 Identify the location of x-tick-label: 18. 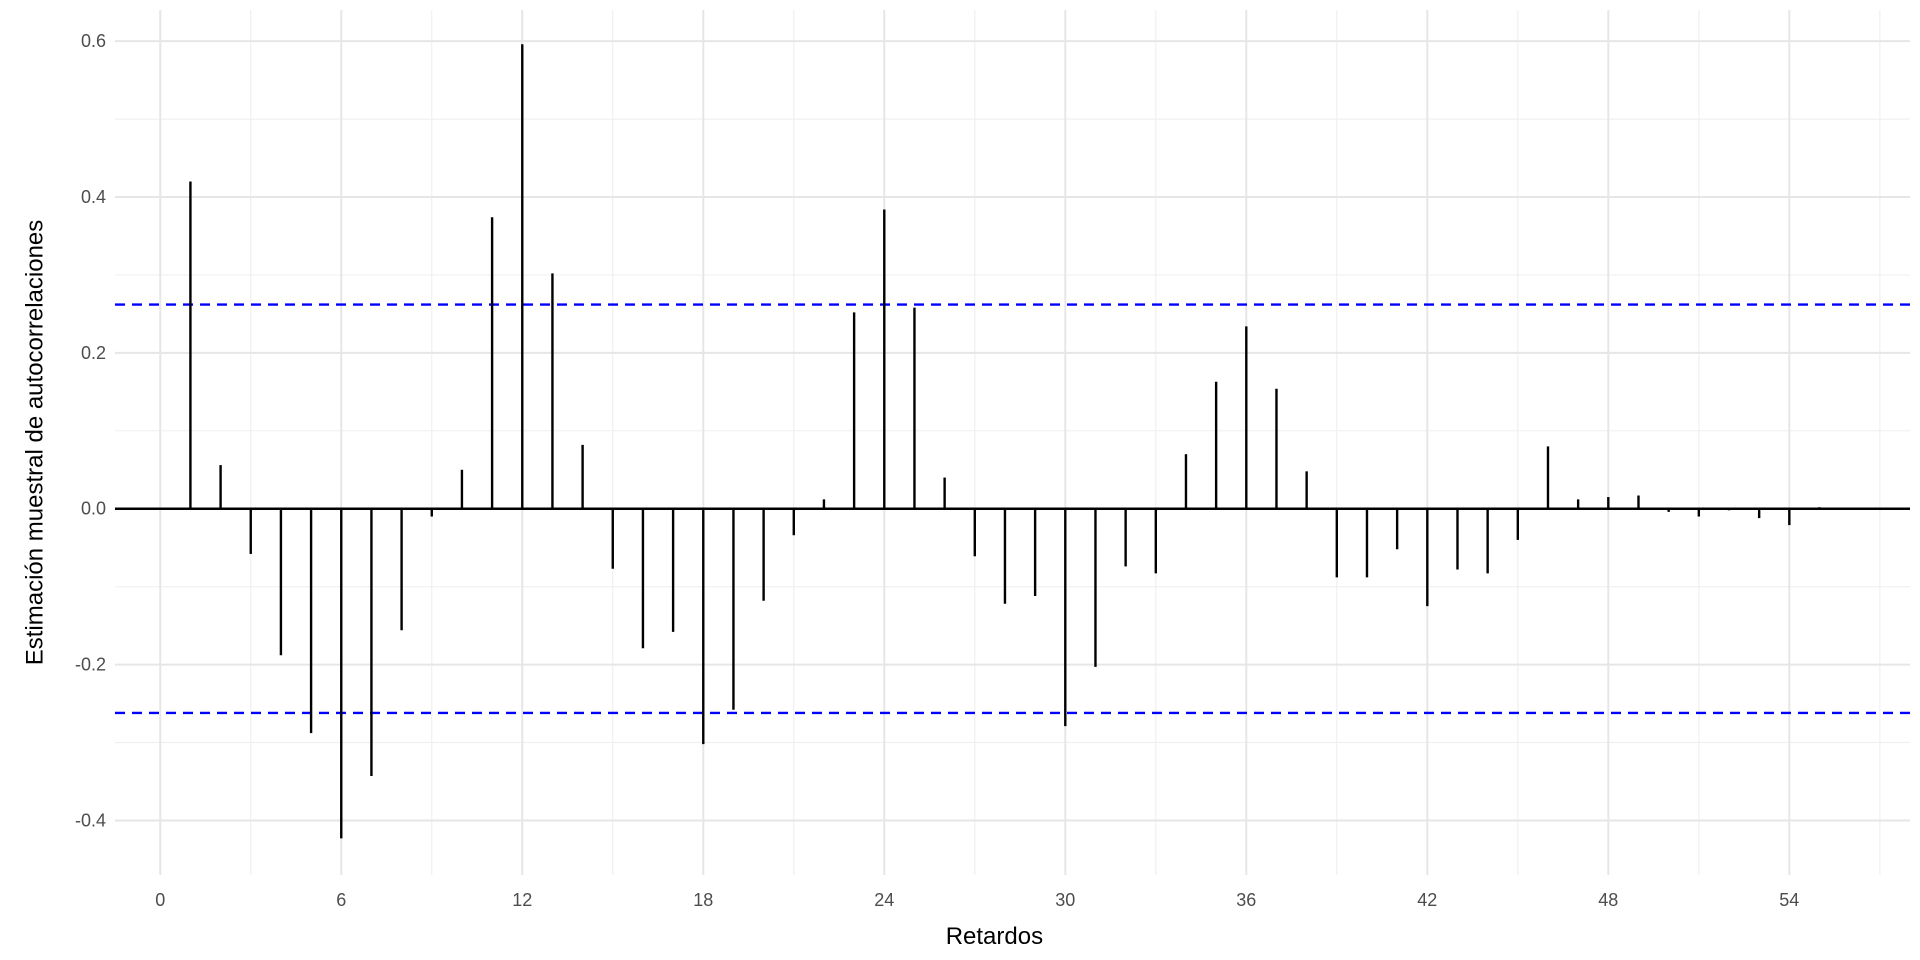
(703, 900).